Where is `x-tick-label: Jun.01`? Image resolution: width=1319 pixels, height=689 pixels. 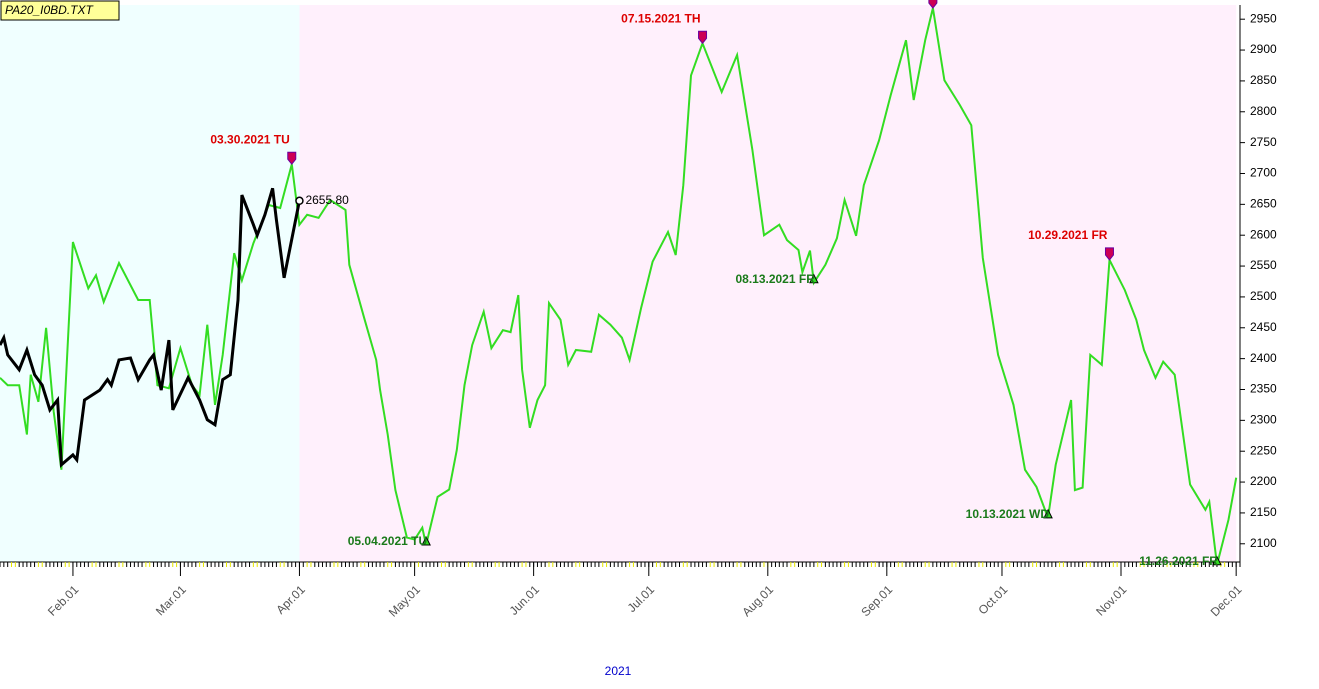 x-tick-label: Jun.01 is located at coordinates (525, 600).